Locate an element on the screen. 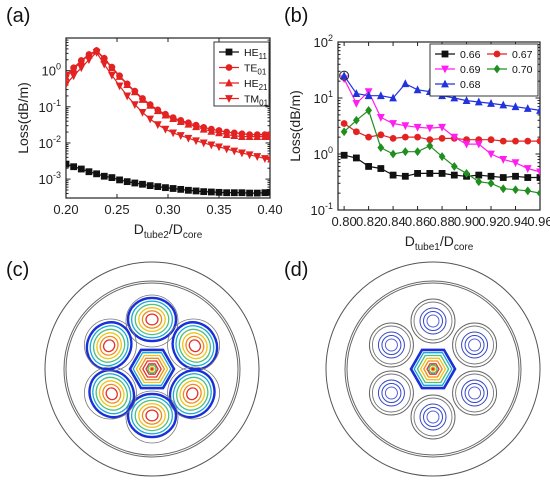 Image resolution: width=550 pixels, height=480 pixels. core-contour is located at coordinates (433, 369).